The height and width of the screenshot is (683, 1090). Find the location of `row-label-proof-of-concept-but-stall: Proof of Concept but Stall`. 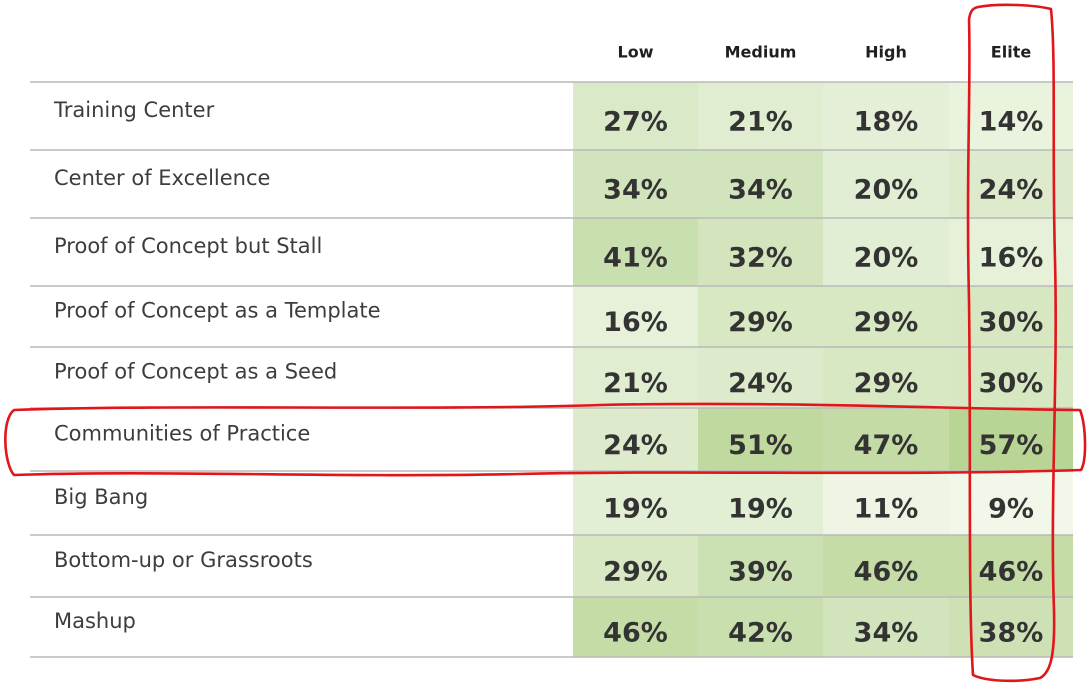

row-label-proof-of-concept-but-stall: Proof of Concept but Stall is located at coordinates (188, 246).